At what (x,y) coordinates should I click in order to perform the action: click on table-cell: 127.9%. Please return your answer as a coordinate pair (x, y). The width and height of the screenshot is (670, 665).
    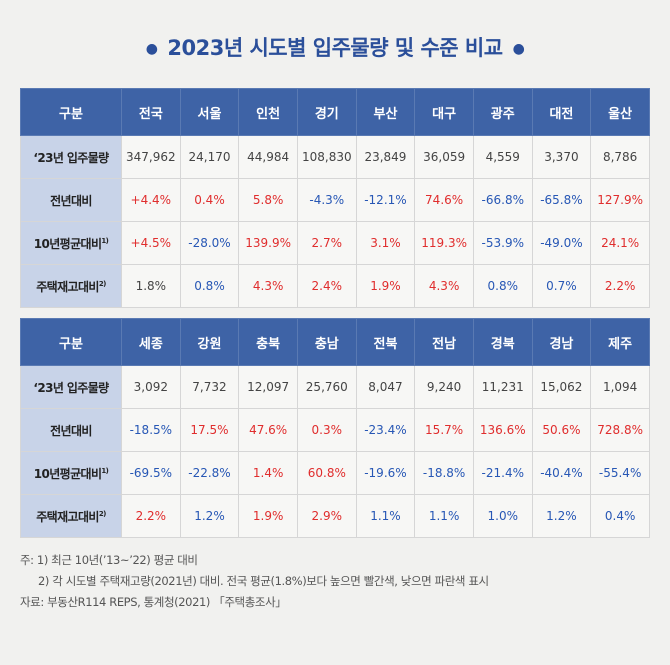
    Looking at the image, I should click on (620, 200).